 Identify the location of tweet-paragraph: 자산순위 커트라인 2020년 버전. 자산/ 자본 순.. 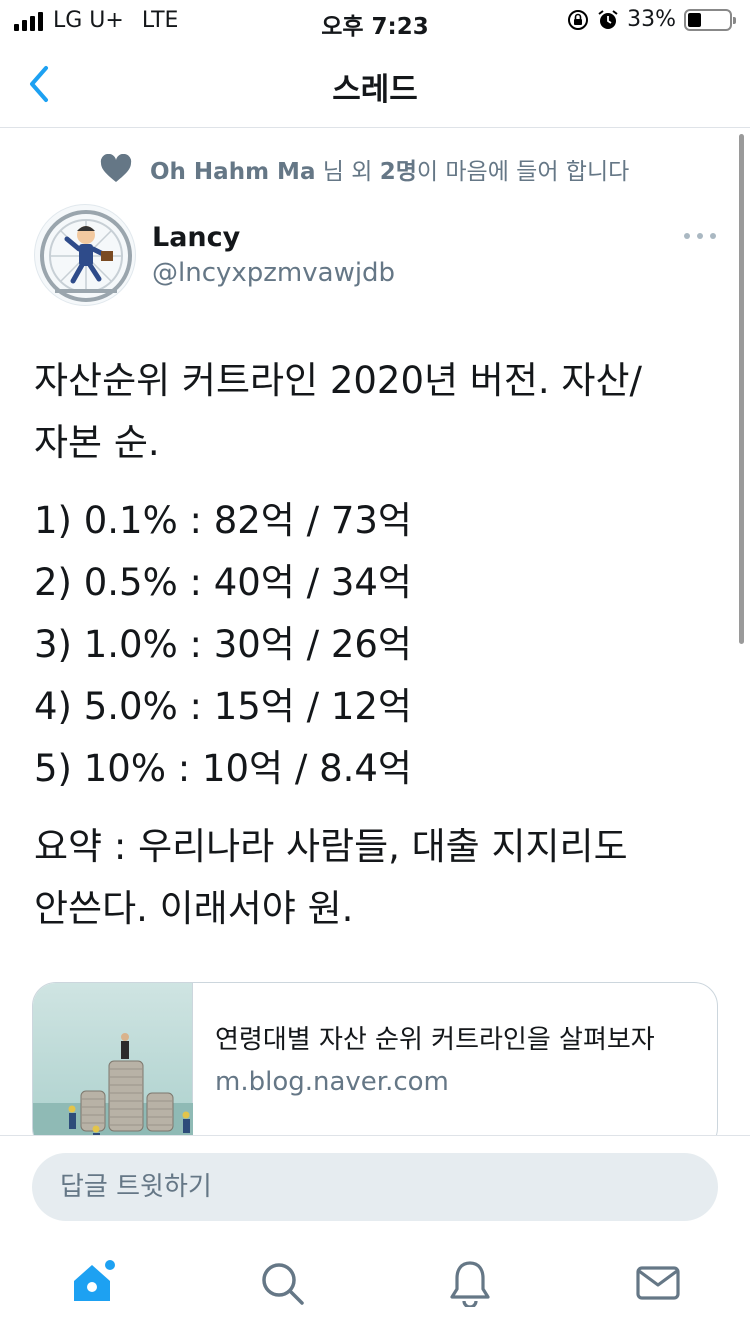
(379, 412).